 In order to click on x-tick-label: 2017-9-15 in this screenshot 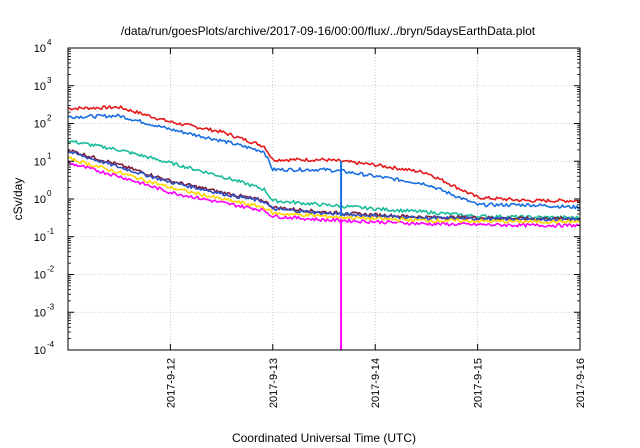, I will do `click(479, 383)`.